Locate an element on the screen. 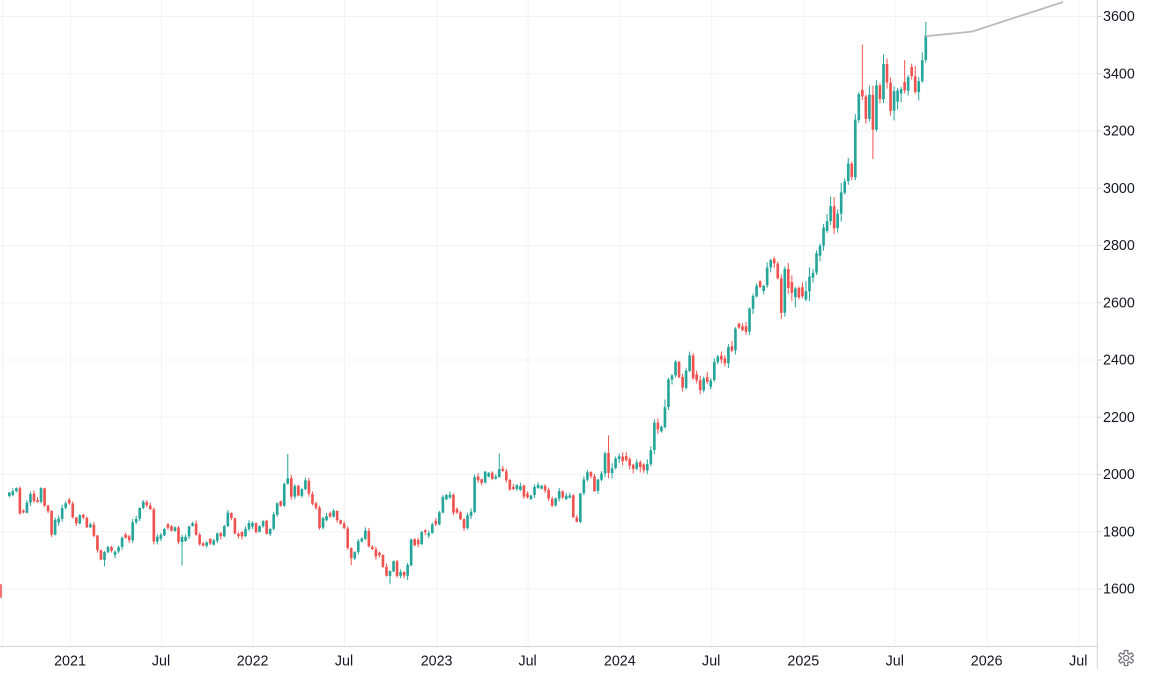 The width and height of the screenshot is (1152, 688). svg-text: 1600 is located at coordinates (1119, 590).